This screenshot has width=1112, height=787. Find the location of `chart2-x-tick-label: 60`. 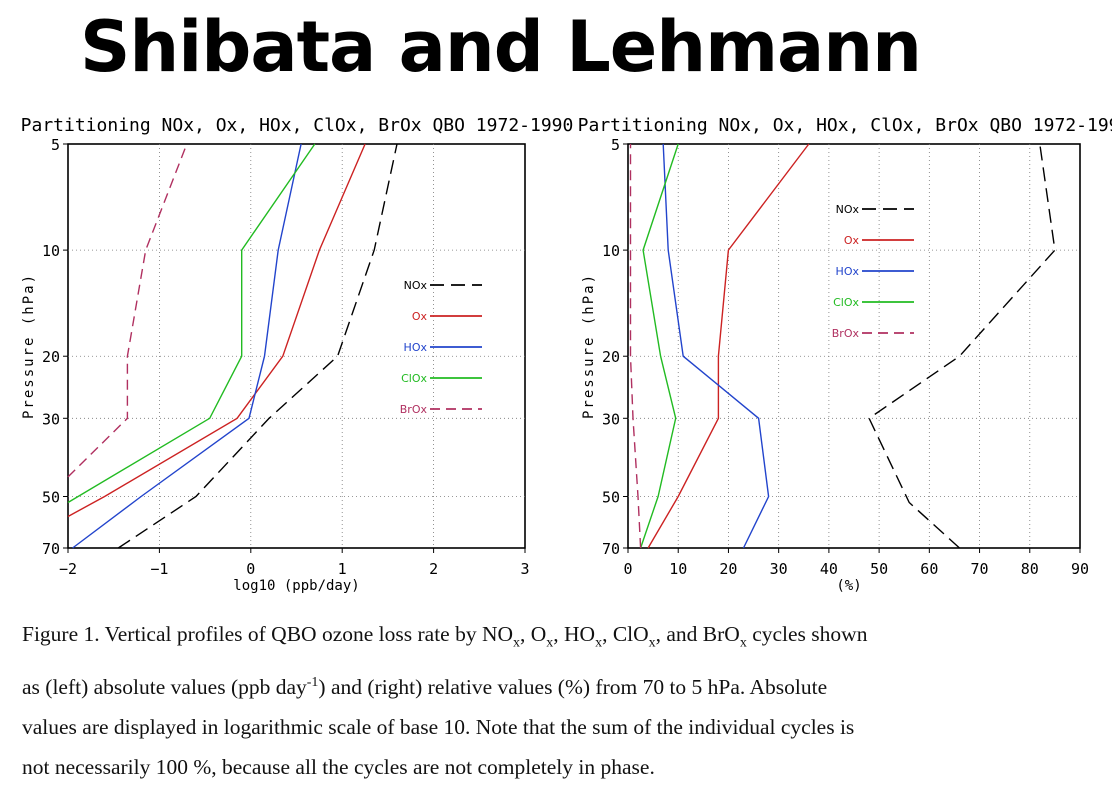

chart2-x-tick-label: 60 is located at coordinates (929, 569).